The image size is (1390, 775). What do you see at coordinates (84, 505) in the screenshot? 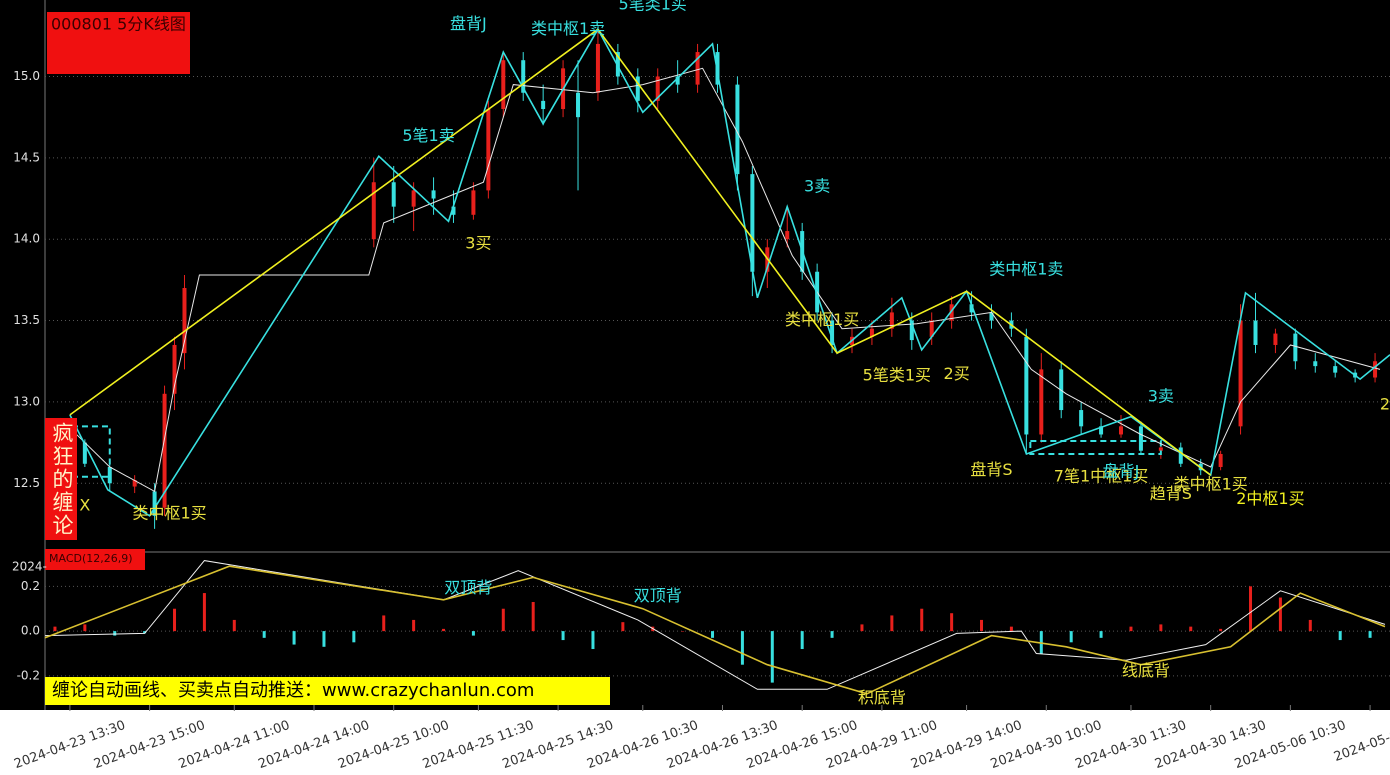
I see `annotation: X` at bounding box center [84, 505].